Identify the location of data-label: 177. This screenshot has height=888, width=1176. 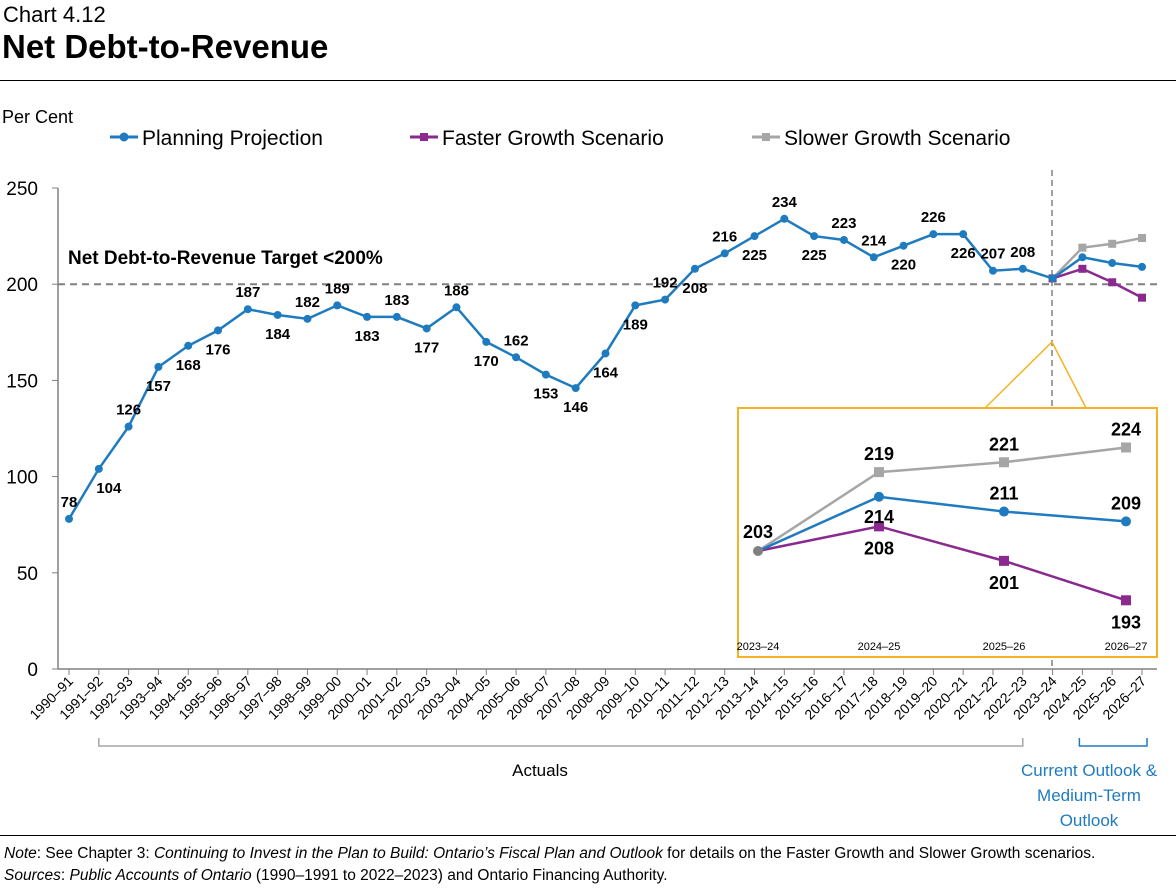
(426, 347).